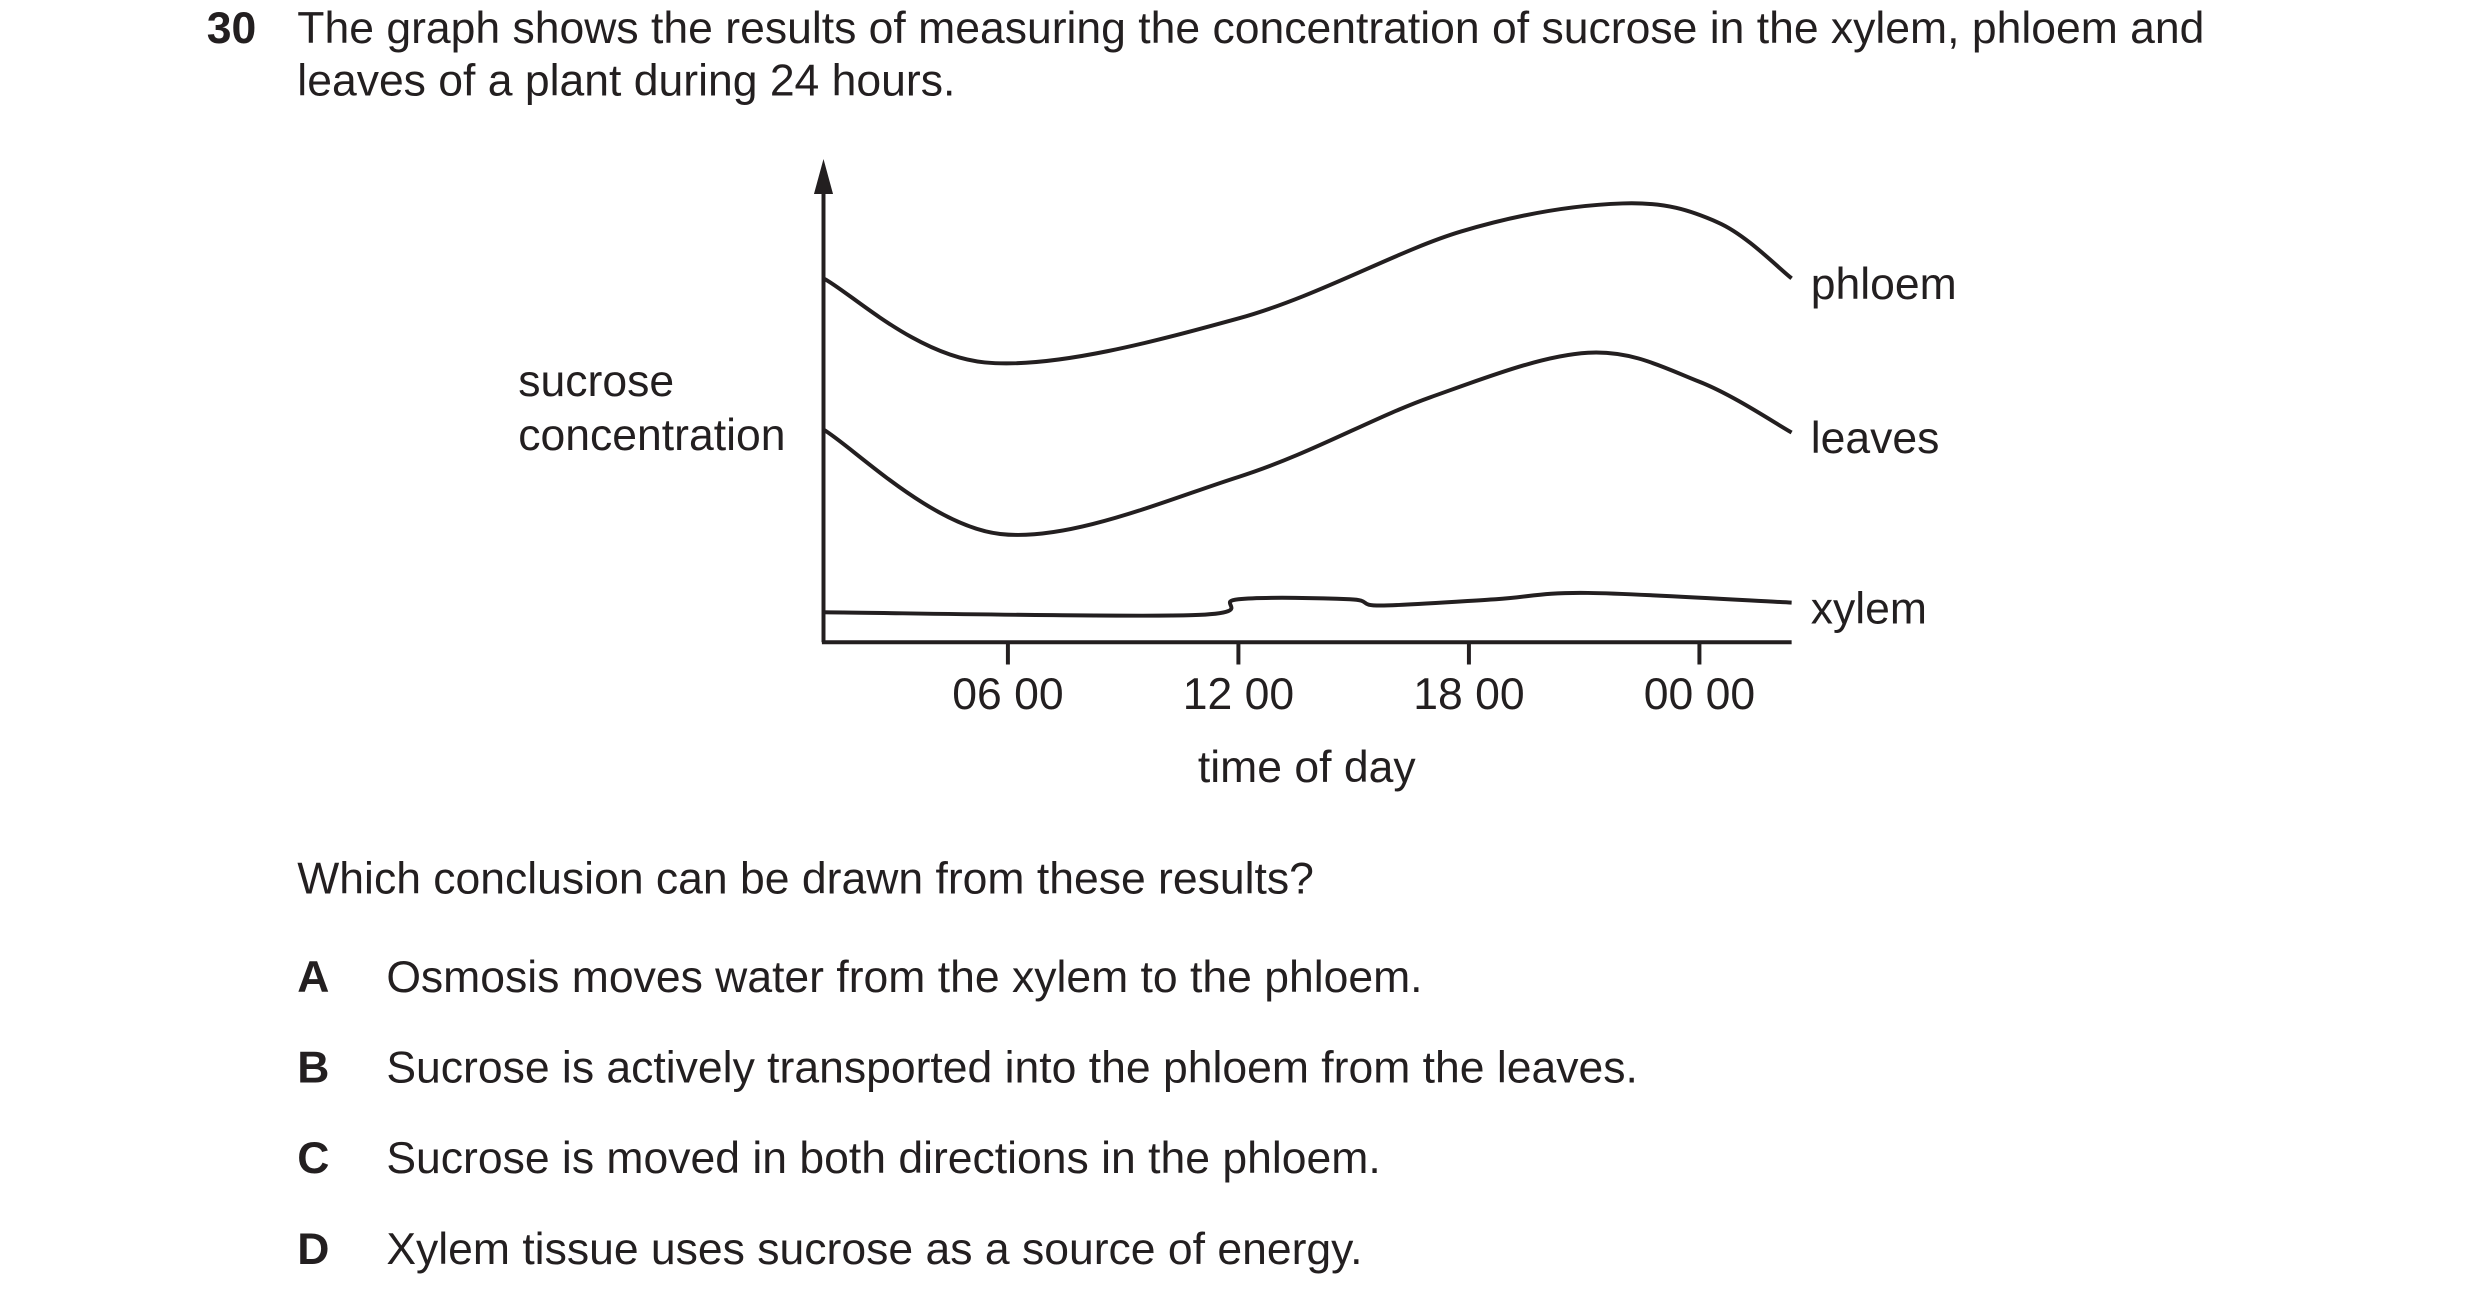 Image resolution: width=2480 pixels, height=1308 pixels. Describe the element at coordinates (1875, 438) in the screenshot. I see `series-label: leaves` at that location.